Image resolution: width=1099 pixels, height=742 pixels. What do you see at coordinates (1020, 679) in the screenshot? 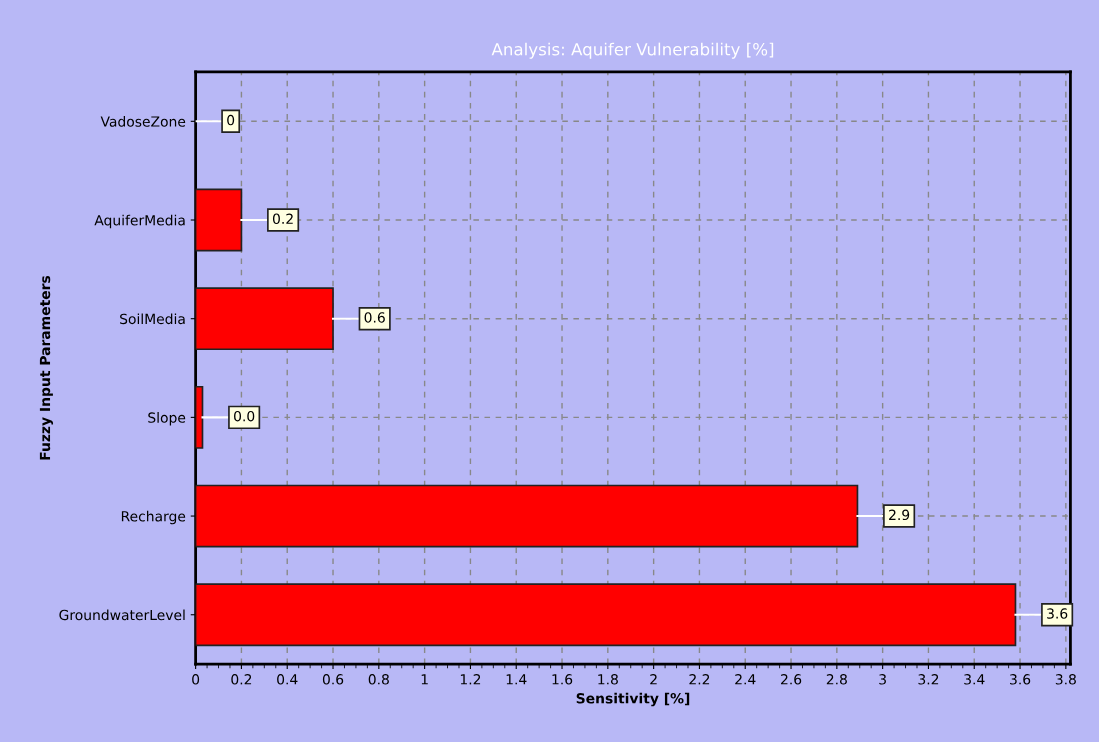
I see `x-tick-label: 3.6` at bounding box center [1020, 679].